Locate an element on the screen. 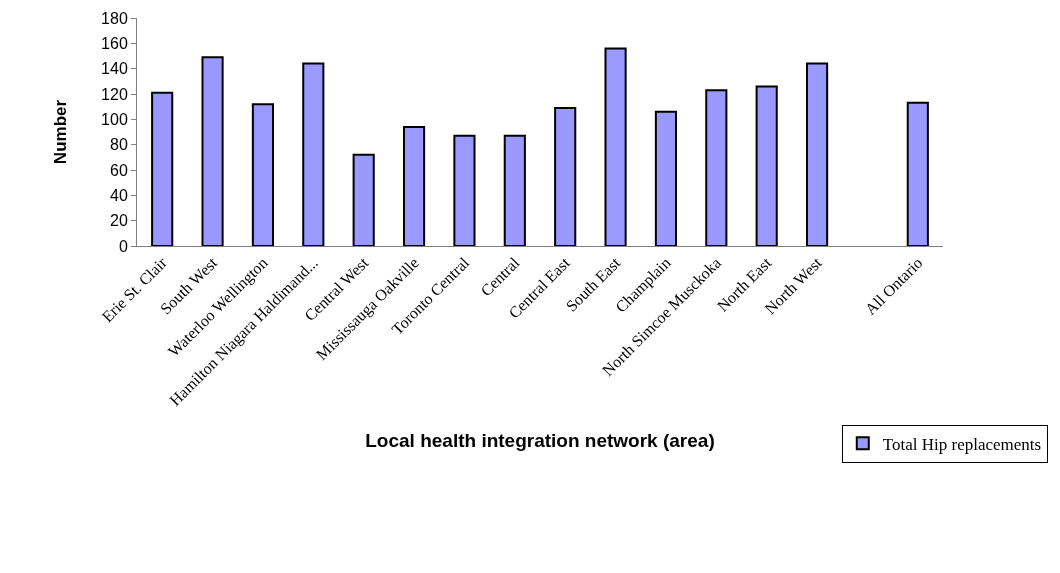  legend-label: Total Hip replacements is located at coordinates (962, 444).